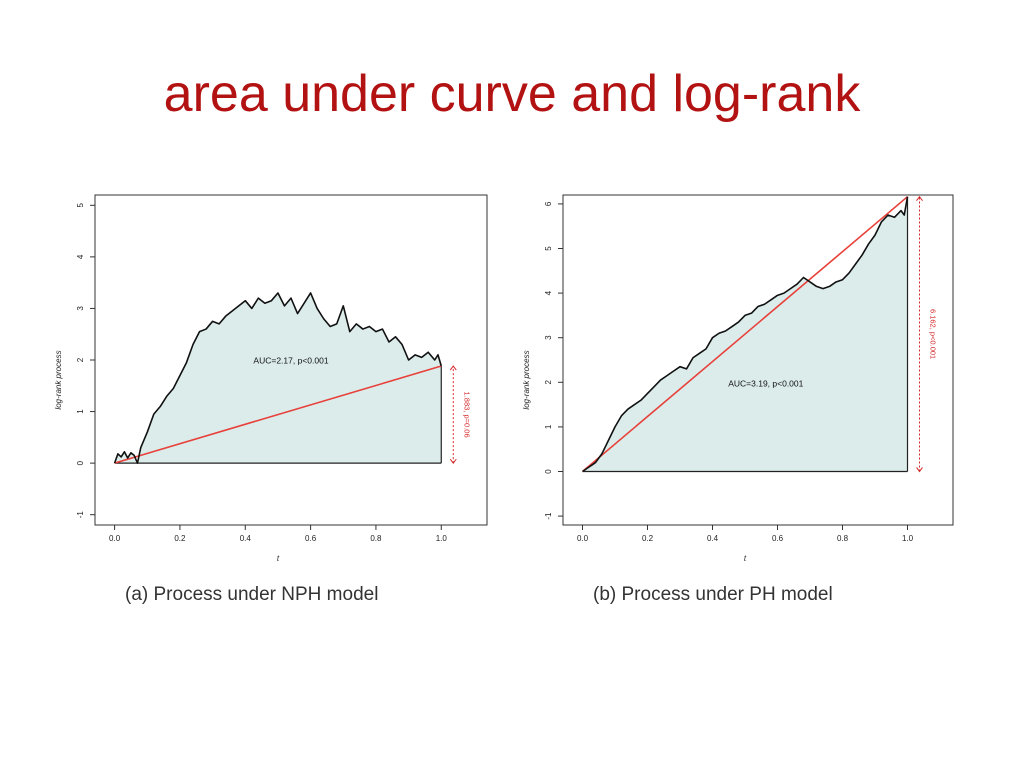 This screenshot has height=768, width=1024. Describe the element at coordinates (919, 470) in the screenshot. I see `chart-b-end-marker-arrow-bottom` at that location.